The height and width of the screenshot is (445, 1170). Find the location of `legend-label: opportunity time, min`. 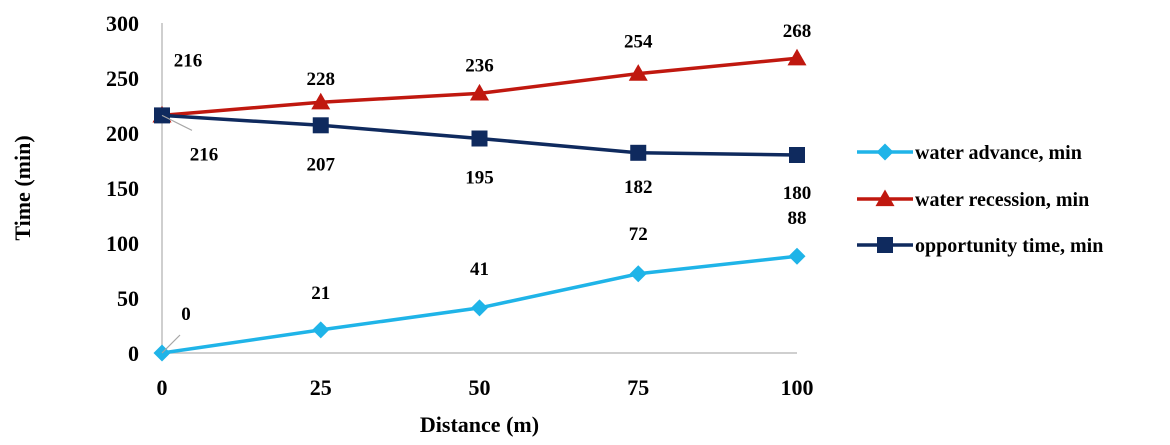

legend-label: opportunity time, min is located at coordinates (1009, 246).